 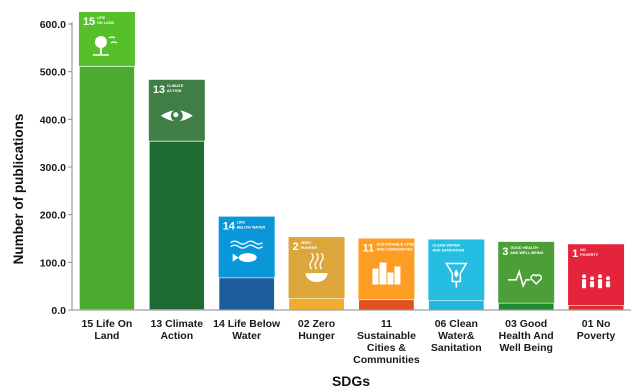 I want to click on x-tick-label: Action, so click(x=176, y=336).